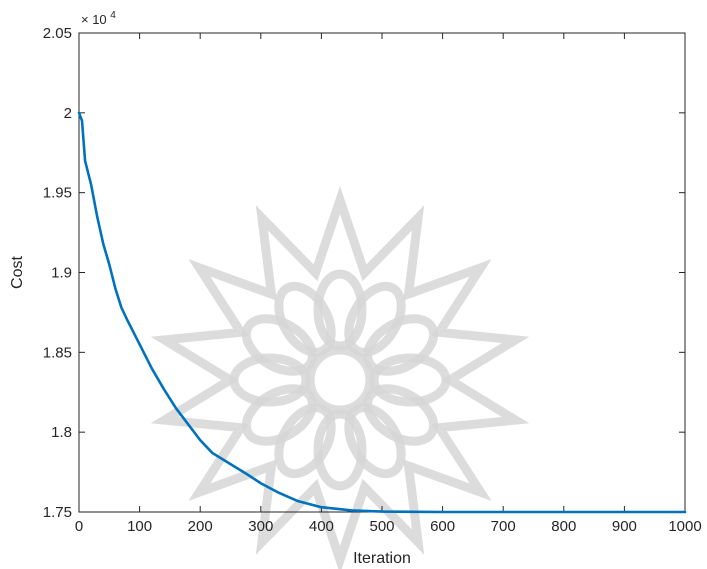 Image resolution: width=707 pixels, height=569 pixels. What do you see at coordinates (200, 526) in the screenshot?
I see `x-tick-label: 200` at bounding box center [200, 526].